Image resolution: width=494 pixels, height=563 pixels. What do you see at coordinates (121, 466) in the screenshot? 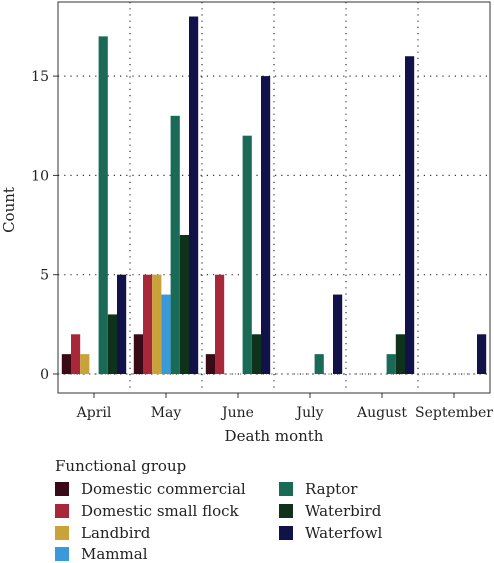
I see `legend-title: Functional group` at bounding box center [121, 466].